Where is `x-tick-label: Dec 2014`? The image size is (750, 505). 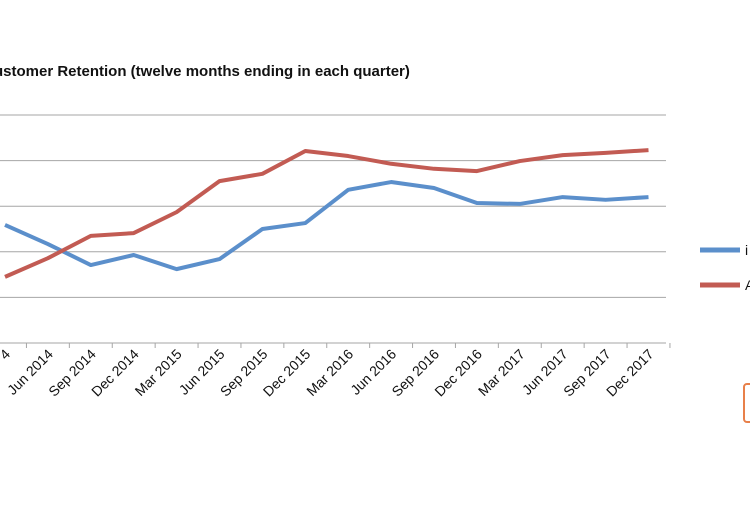 x-tick-label: Dec 2014 is located at coordinates (115, 373).